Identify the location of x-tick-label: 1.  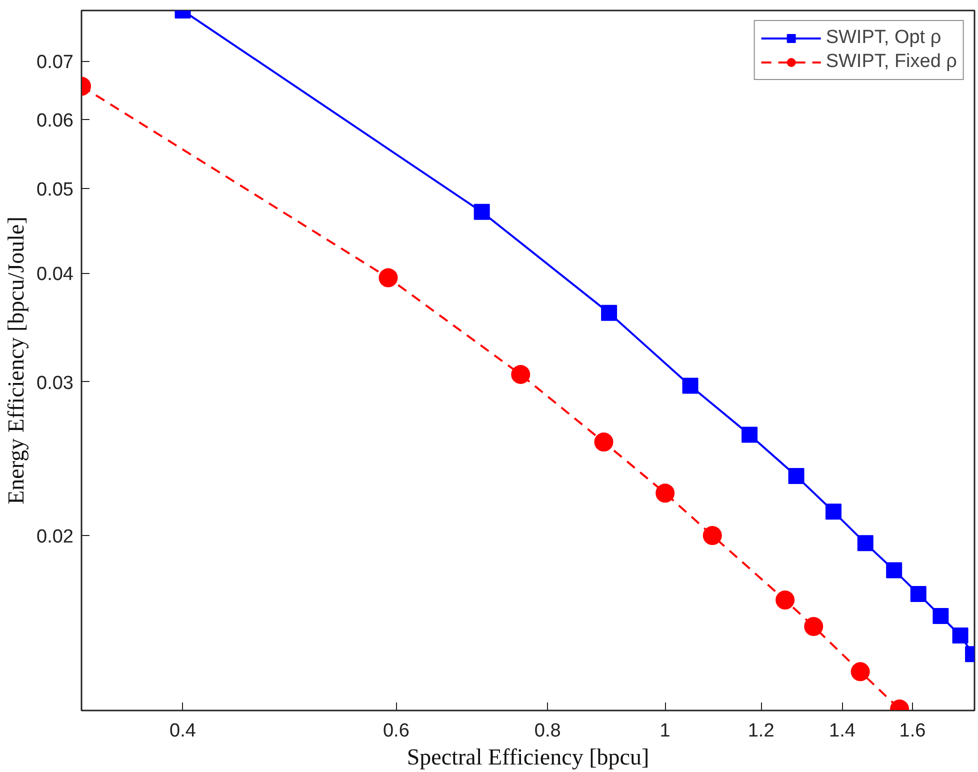
(665, 731).